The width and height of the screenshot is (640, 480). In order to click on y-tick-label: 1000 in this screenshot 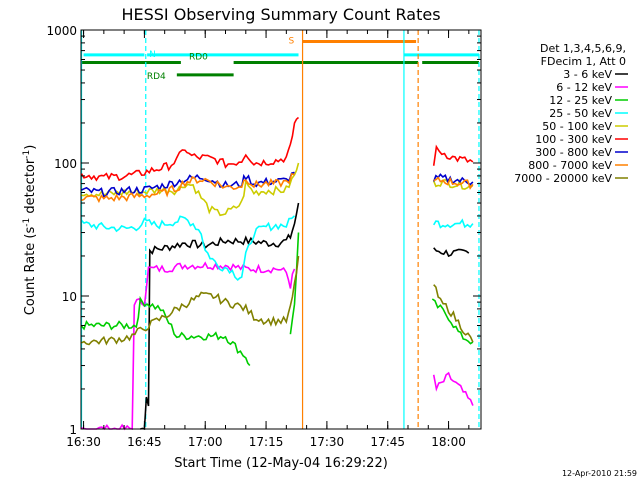, I will do `click(61, 31)`.